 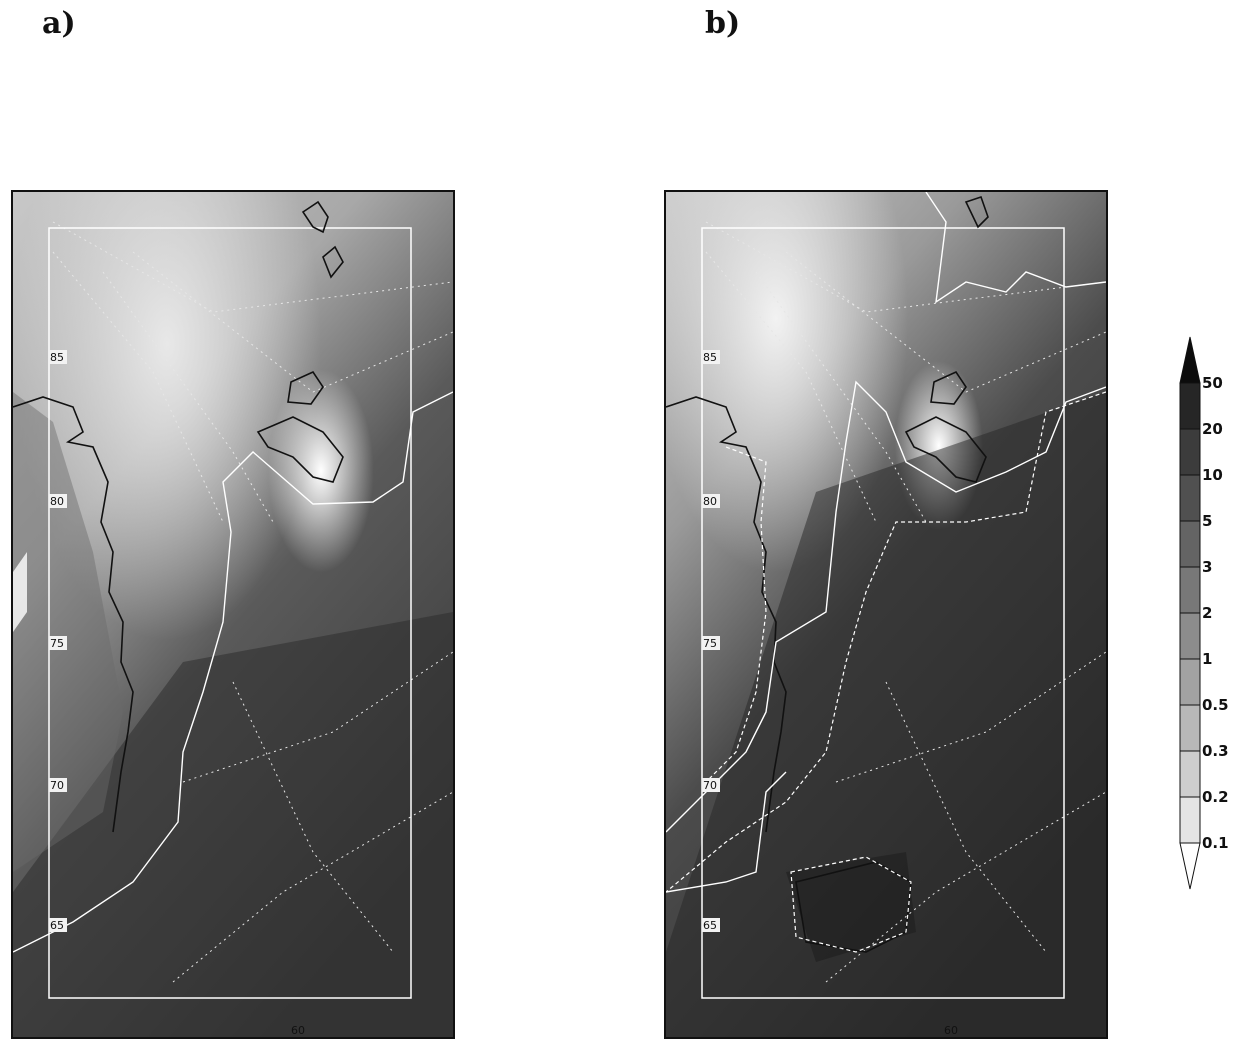 I want to click on colorbar-tick-label: 0.3, so click(x=1215, y=751).